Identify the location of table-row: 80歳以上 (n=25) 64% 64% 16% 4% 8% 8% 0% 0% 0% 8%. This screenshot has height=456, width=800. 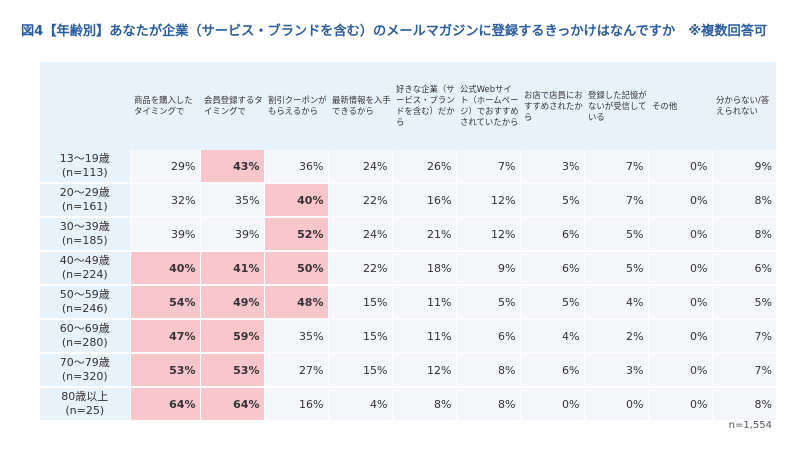
(408, 403).